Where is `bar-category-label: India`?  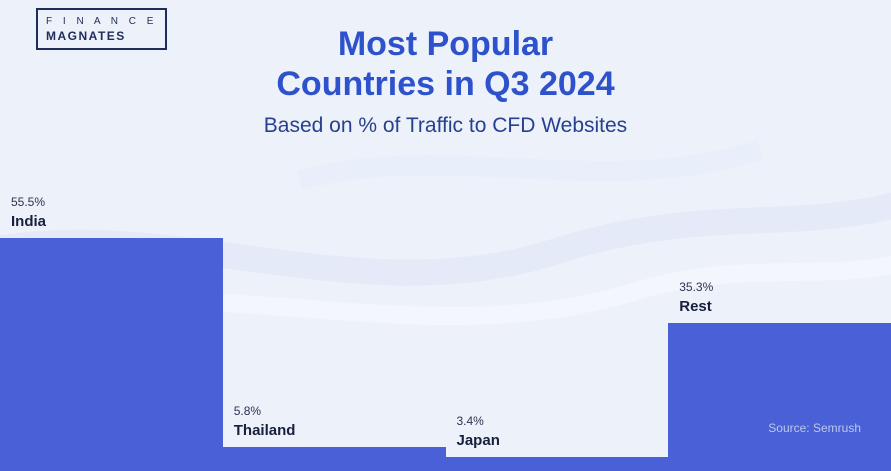 bar-category-label: India is located at coordinates (29, 221).